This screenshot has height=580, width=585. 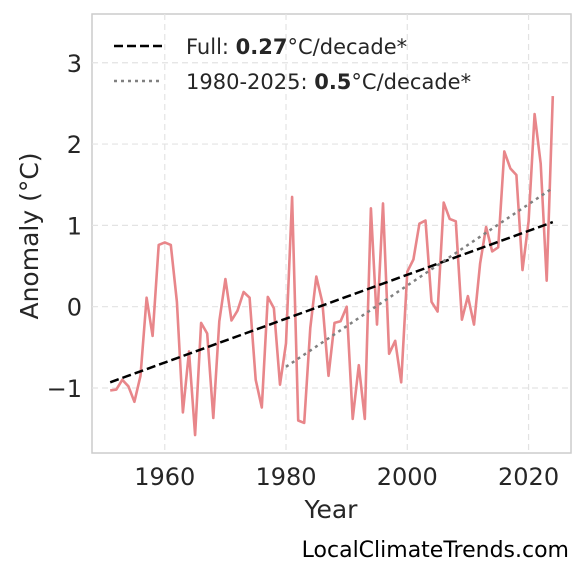 What do you see at coordinates (332, 82) in the screenshot?
I see `legend-value-1980: 0.5` at bounding box center [332, 82].